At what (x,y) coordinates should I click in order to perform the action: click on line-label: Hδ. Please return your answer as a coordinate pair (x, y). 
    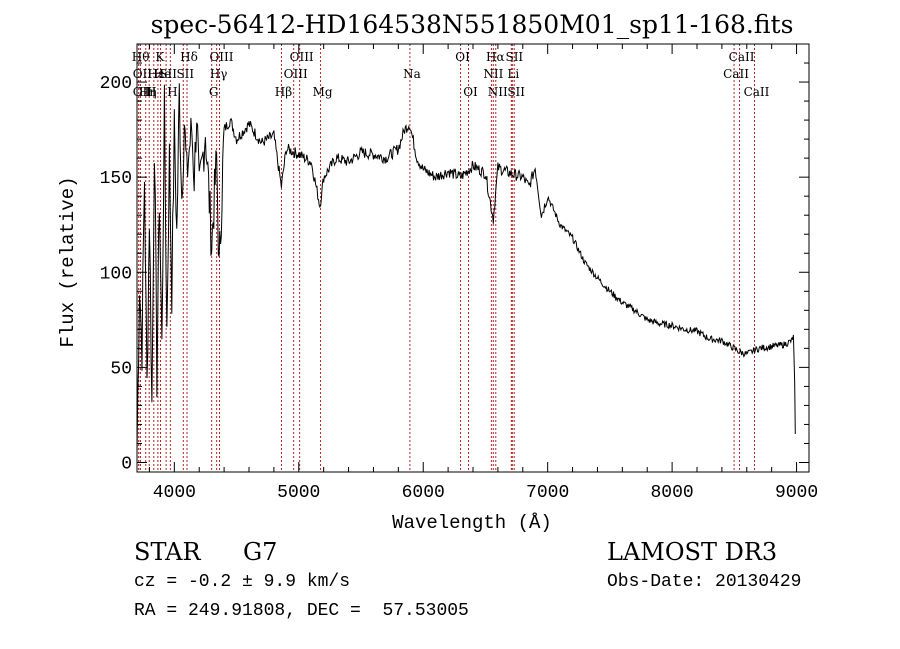
    Looking at the image, I should click on (189, 57).